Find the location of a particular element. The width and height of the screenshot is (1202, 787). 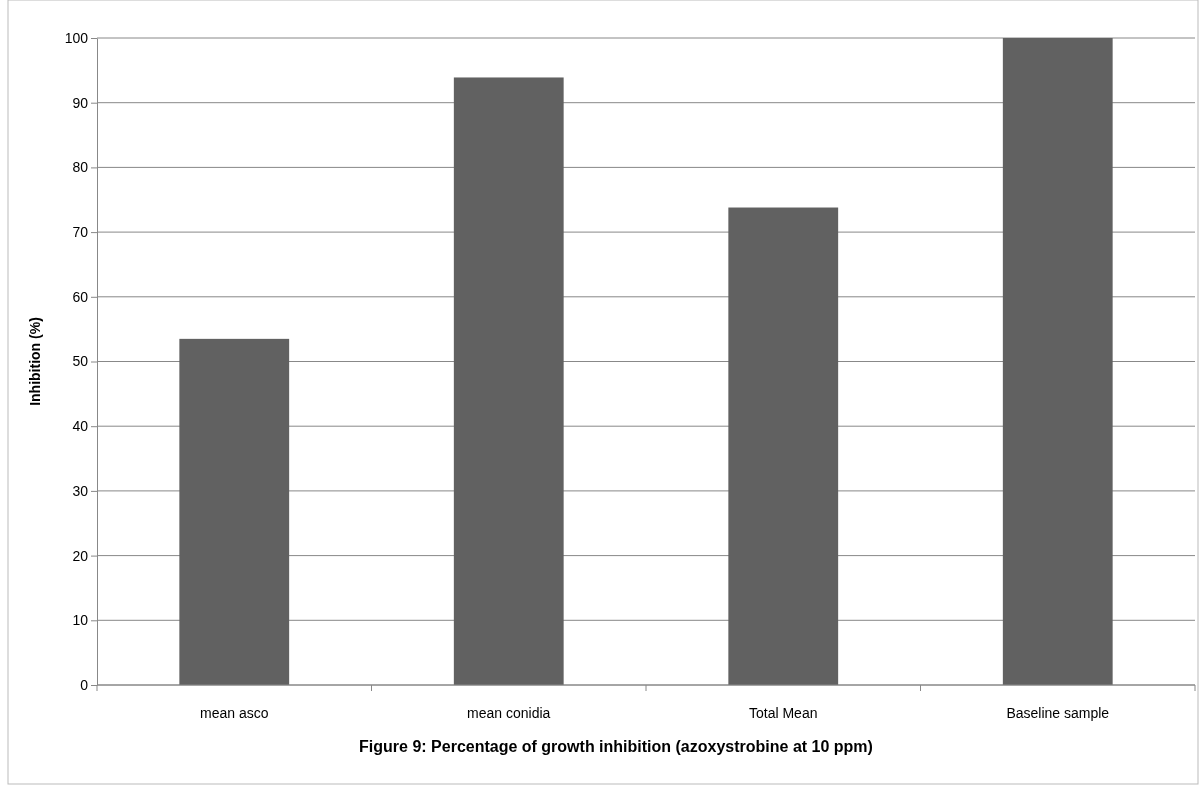

x-tick-label: mean asco is located at coordinates (234, 713).